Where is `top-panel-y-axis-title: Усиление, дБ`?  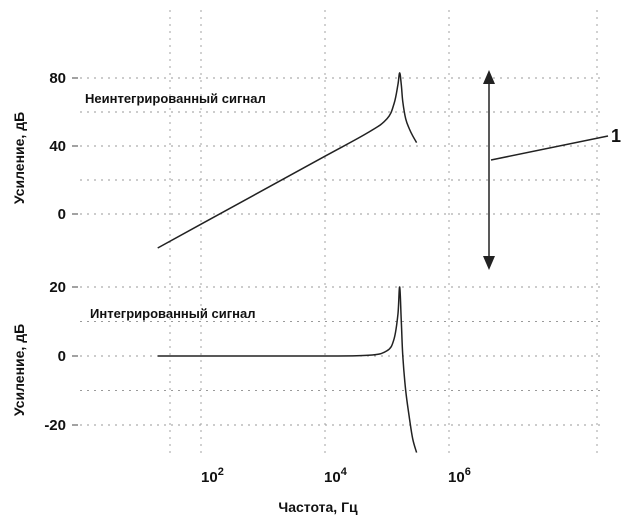
top-panel-y-axis-title: Усиление, дБ is located at coordinates (19, 158).